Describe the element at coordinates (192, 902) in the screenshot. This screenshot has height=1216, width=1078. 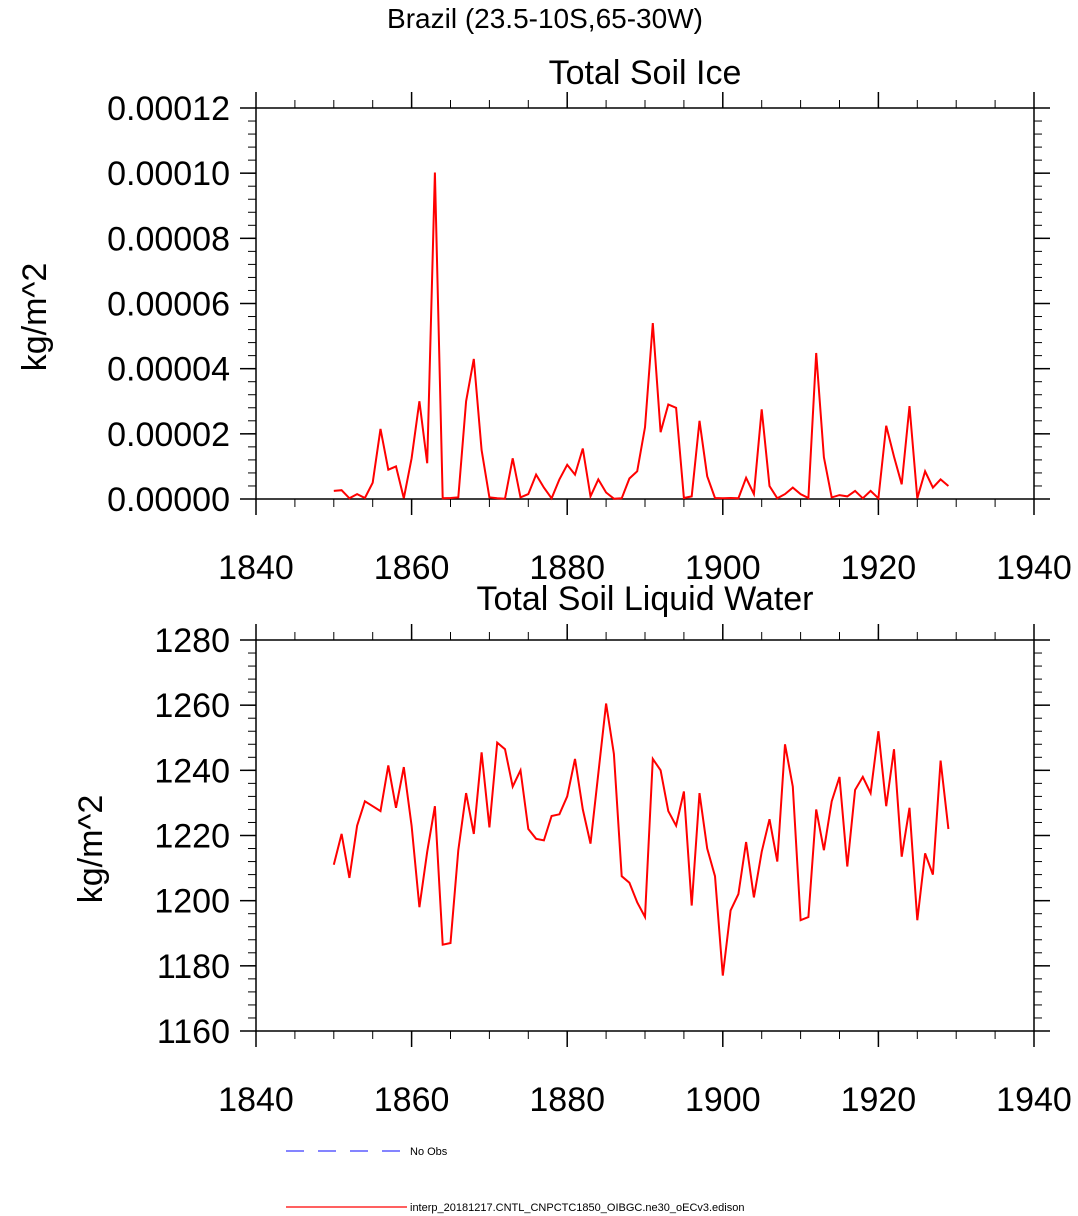
I see `y-tick-label: 1200` at that location.